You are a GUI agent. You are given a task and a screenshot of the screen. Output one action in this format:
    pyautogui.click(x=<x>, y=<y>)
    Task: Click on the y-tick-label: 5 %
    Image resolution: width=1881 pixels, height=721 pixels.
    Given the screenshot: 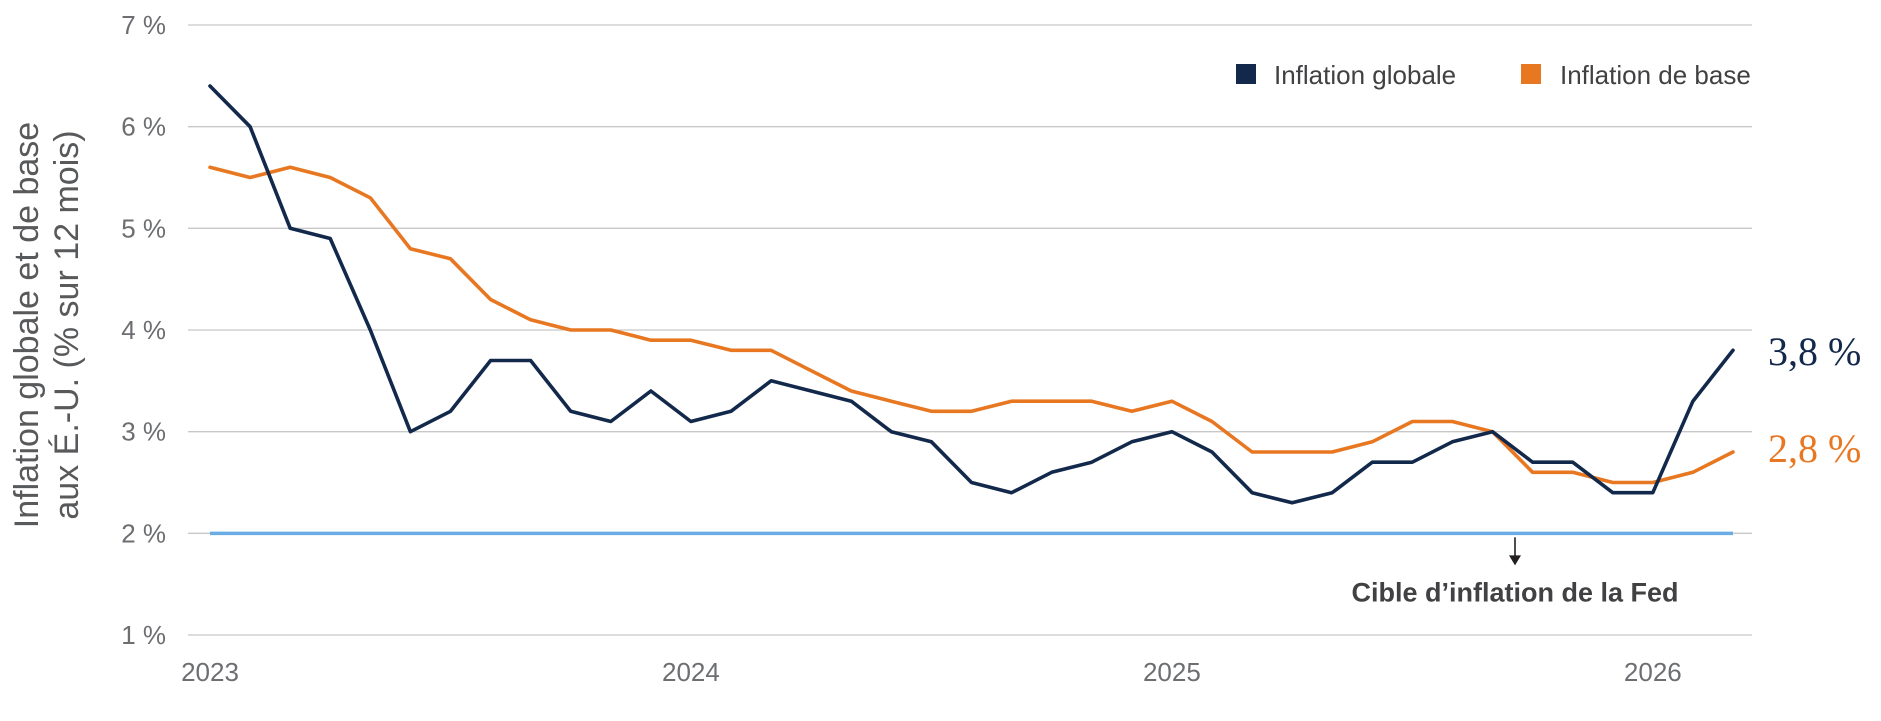 What is the action you would take?
    pyautogui.click(x=143, y=228)
    